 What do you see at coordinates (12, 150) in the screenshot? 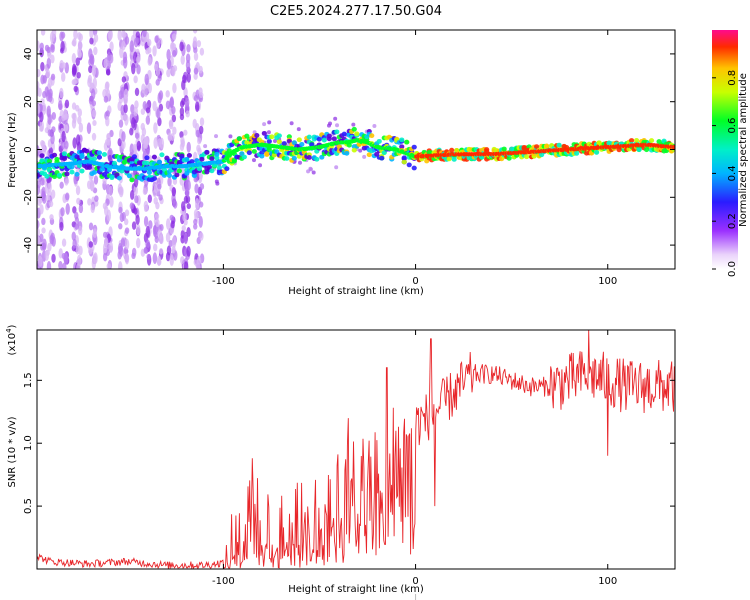
I see `spectrogram-y-axis-label: Frequency (Hz)` at bounding box center [12, 150].